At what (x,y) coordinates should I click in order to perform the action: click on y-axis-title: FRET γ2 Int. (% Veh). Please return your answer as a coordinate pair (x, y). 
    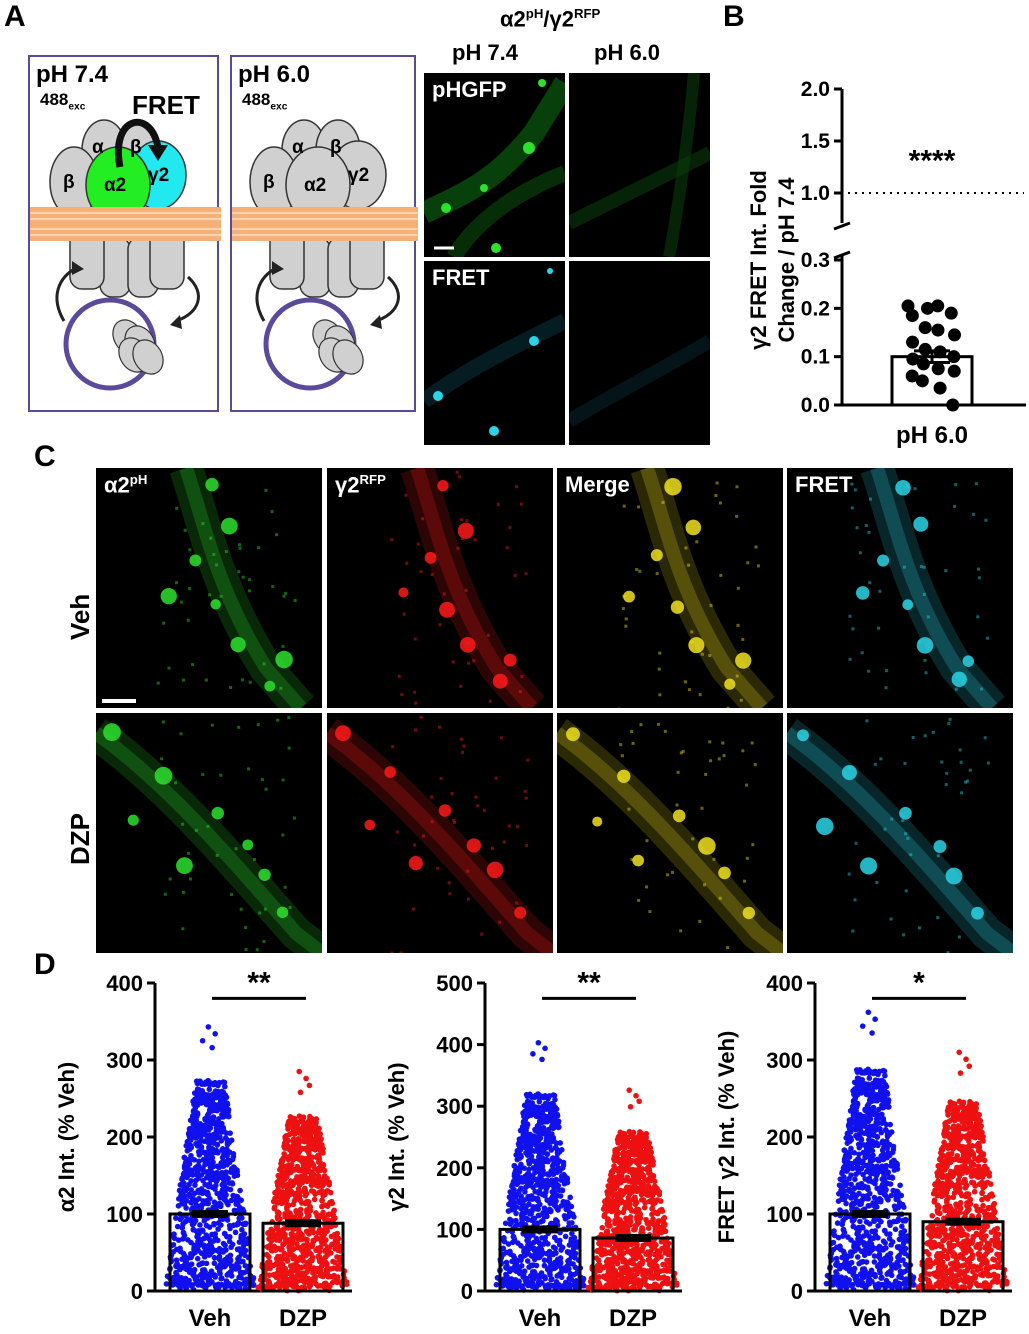
    Looking at the image, I should click on (726, 1137).